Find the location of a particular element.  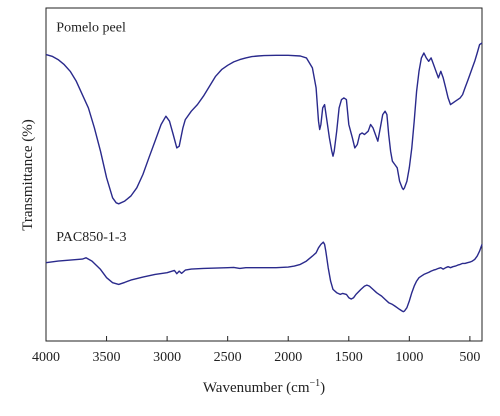

x-axis-title: Wavenumber (cm−1) is located at coordinates (264, 387).